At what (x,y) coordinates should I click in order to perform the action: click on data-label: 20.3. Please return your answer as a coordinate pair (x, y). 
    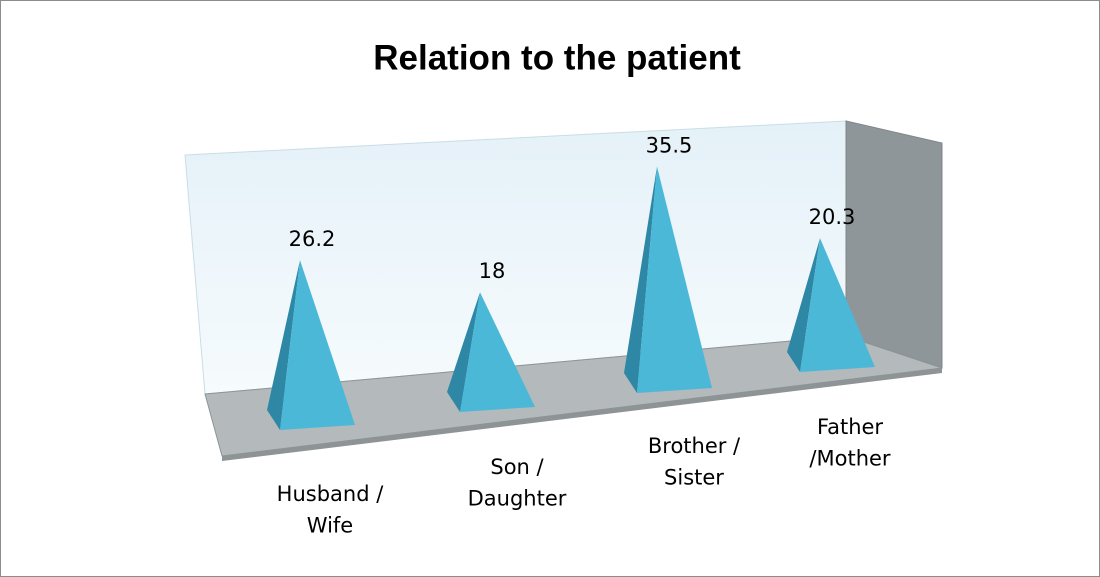
    Looking at the image, I should click on (832, 217).